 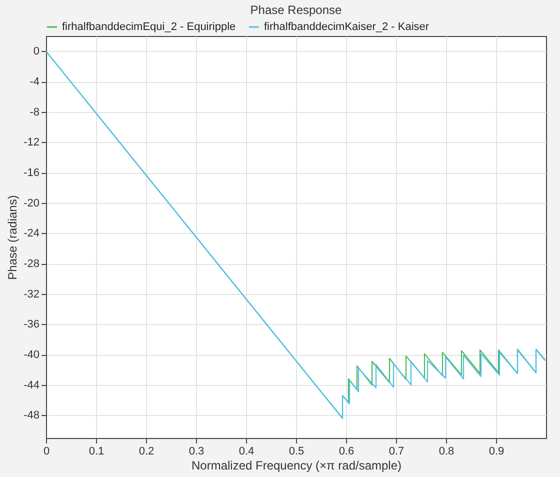 What do you see at coordinates (296, 465) in the screenshot?
I see `x-axis-title: Normalized Frequency (×π rad/sample)` at bounding box center [296, 465].